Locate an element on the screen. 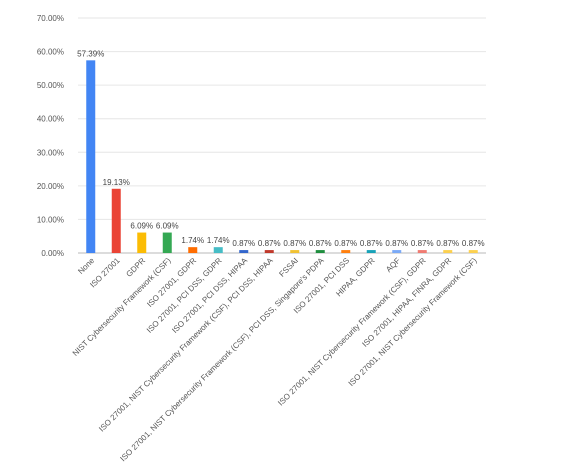 The width and height of the screenshot is (562, 472). y-tick-label: 0.00% is located at coordinates (52, 253).